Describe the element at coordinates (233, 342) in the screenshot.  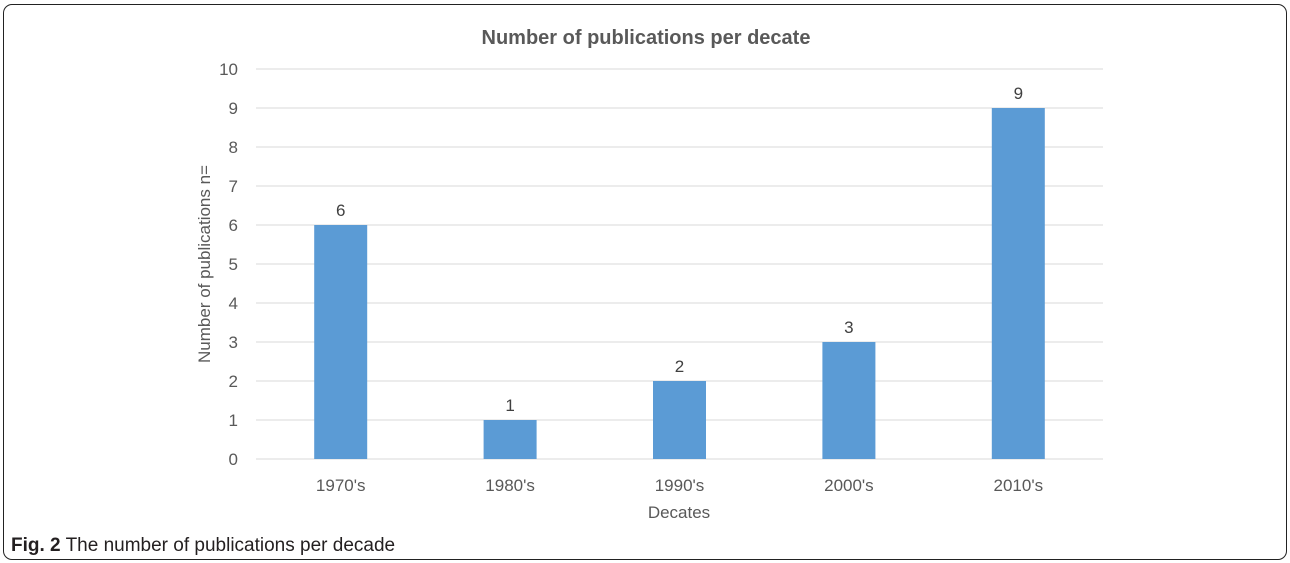
I see `y-tick-label: 3` at that location.